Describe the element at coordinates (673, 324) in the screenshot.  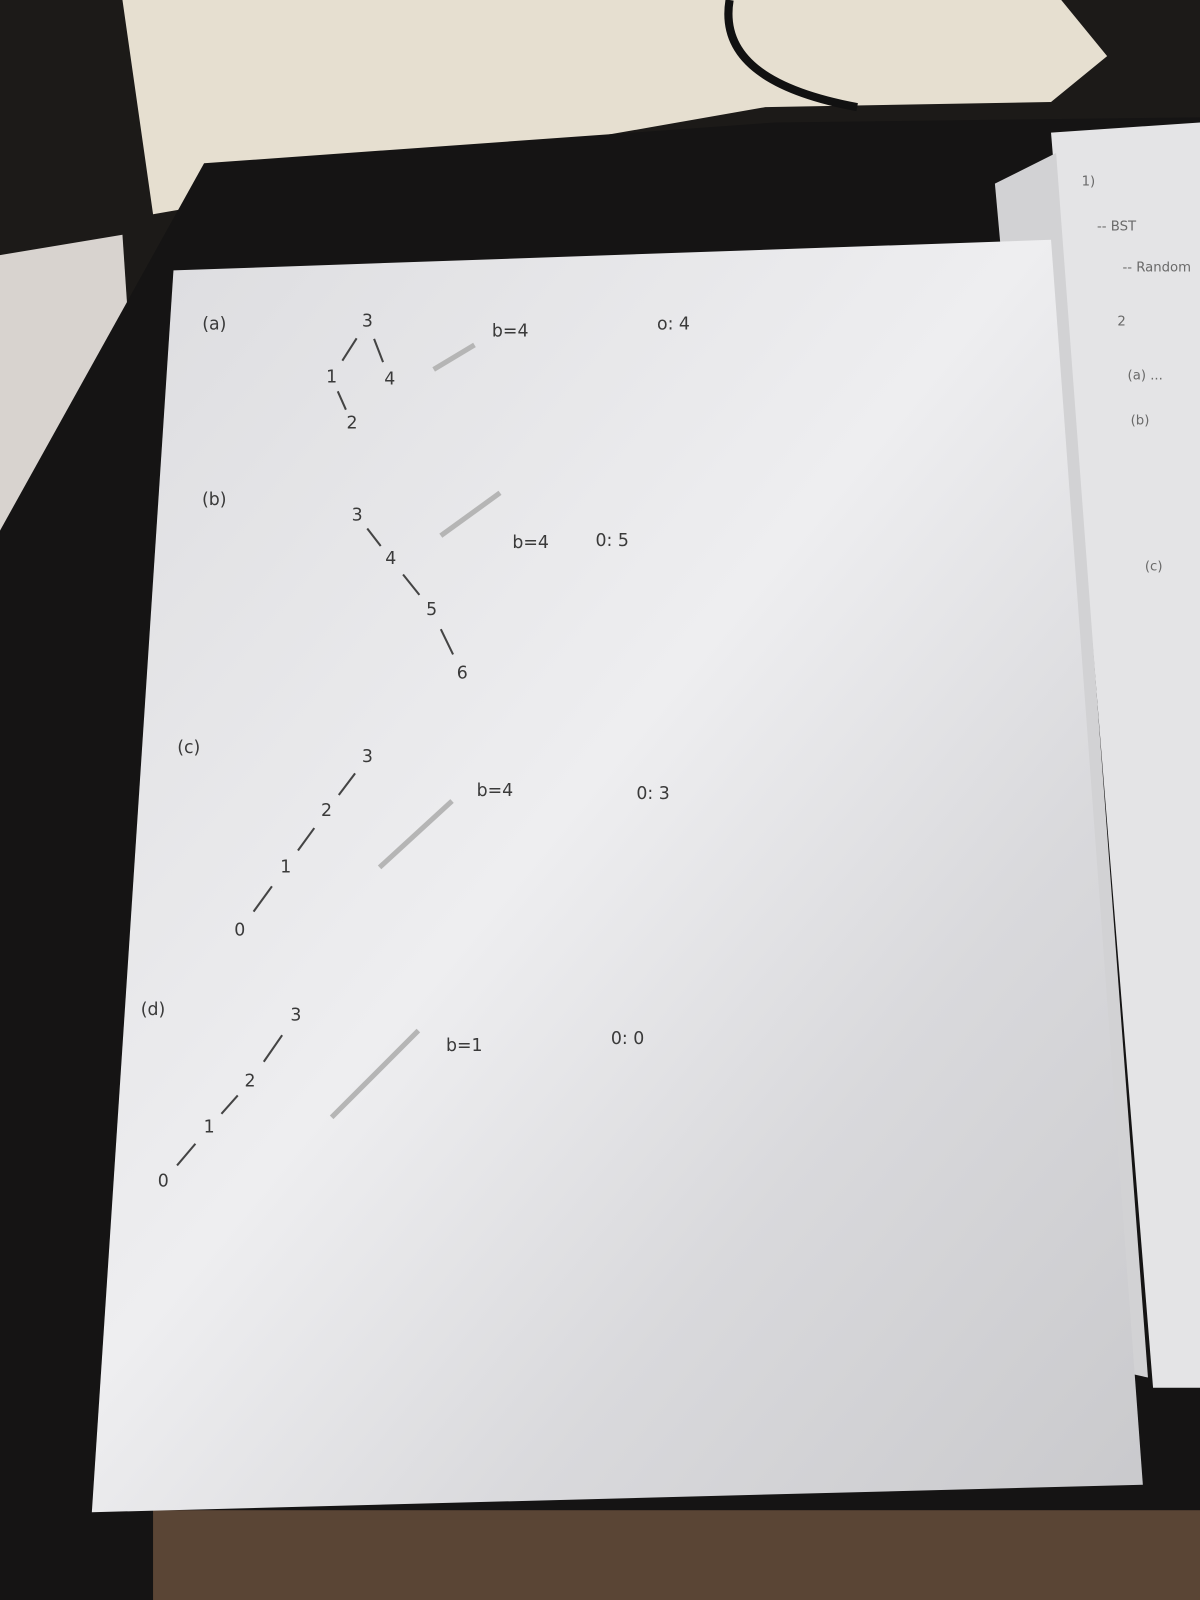
I see `output-note: o: 4` at that location.